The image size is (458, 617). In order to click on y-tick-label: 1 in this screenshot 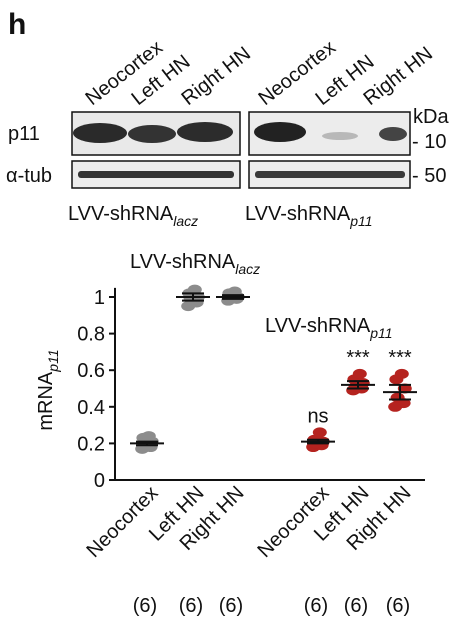, I will do `click(99, 298)`.